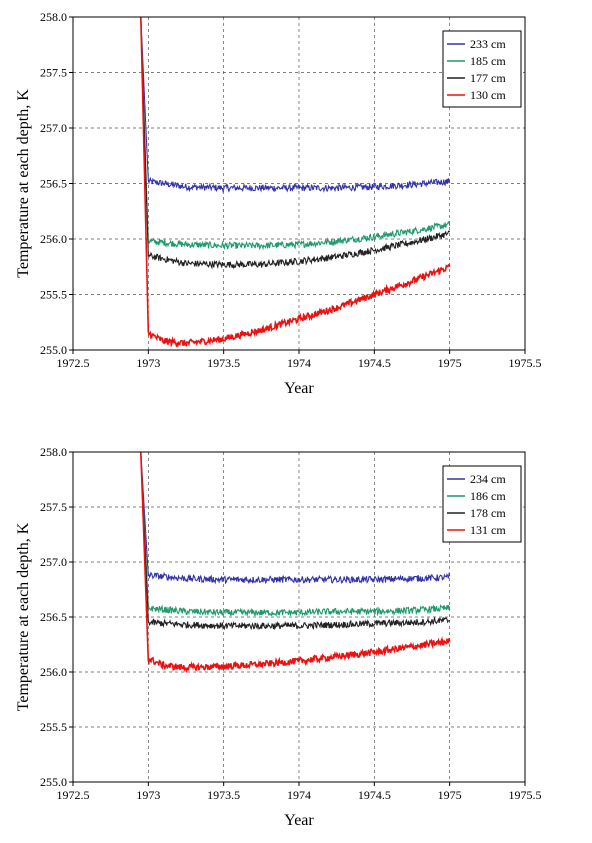 The width and height of the screenshot is (592, 843). I want to click on series-line-234-cm, so click(295, 518).